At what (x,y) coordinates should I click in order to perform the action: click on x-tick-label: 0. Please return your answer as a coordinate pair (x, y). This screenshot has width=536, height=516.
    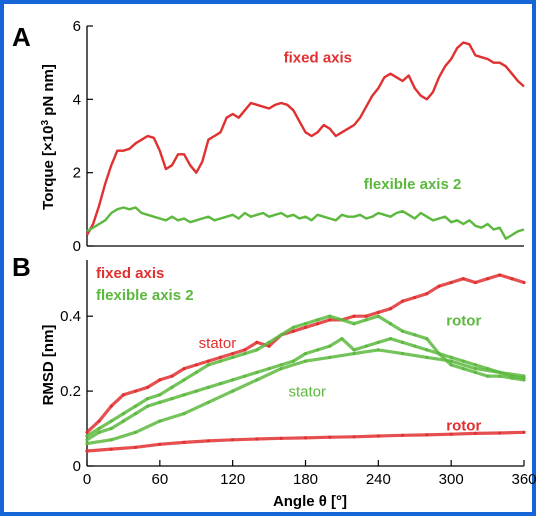
    Looking at the image, I should click on (87, 479).